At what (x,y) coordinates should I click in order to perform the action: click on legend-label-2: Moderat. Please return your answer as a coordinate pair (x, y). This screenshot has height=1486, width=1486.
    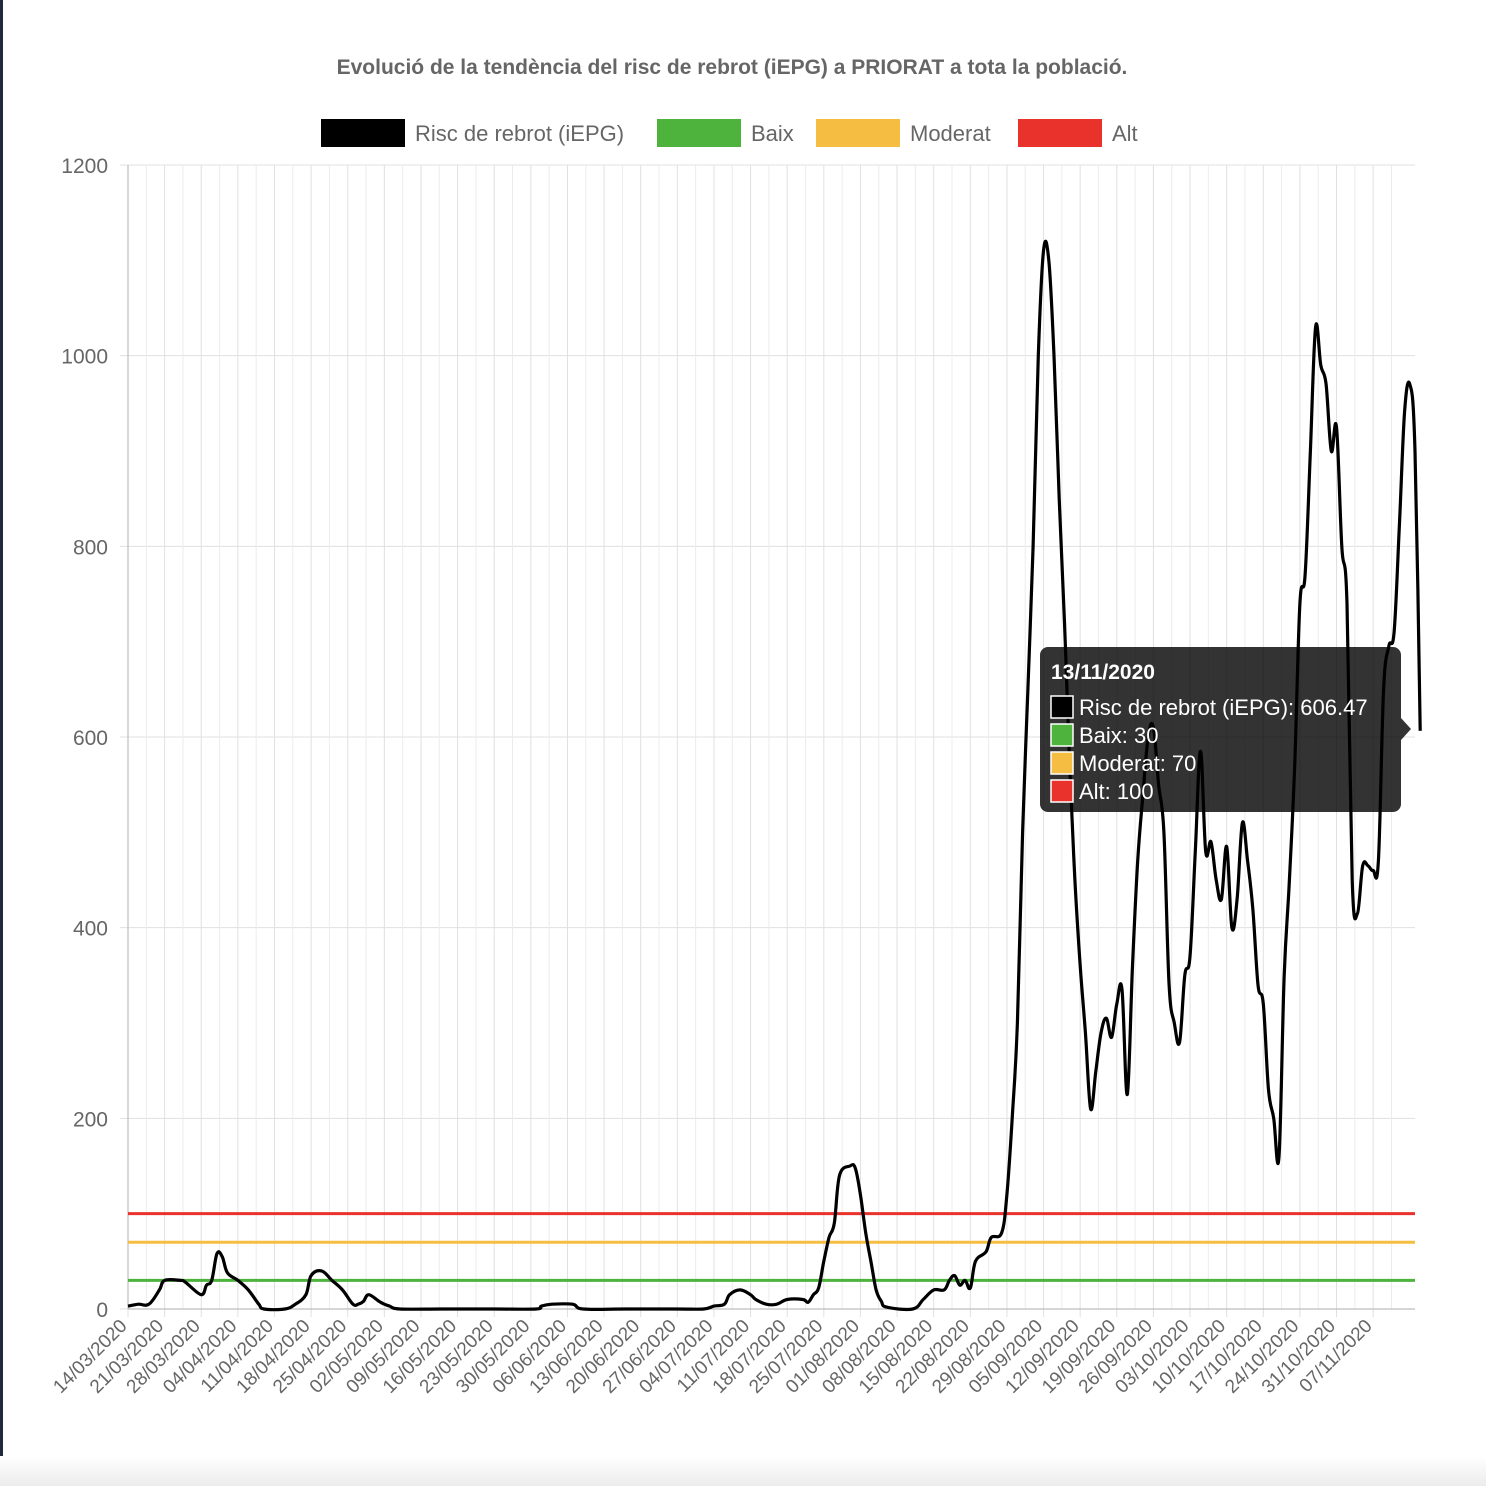
    Looking at the image, I should click on (950, 133).